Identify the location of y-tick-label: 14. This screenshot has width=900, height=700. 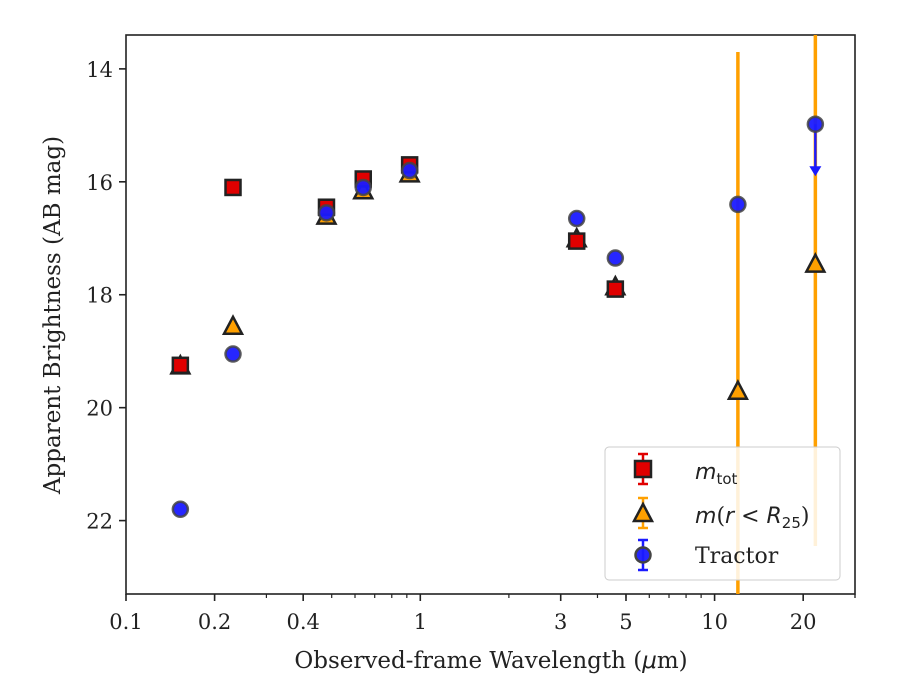
(99, 70).